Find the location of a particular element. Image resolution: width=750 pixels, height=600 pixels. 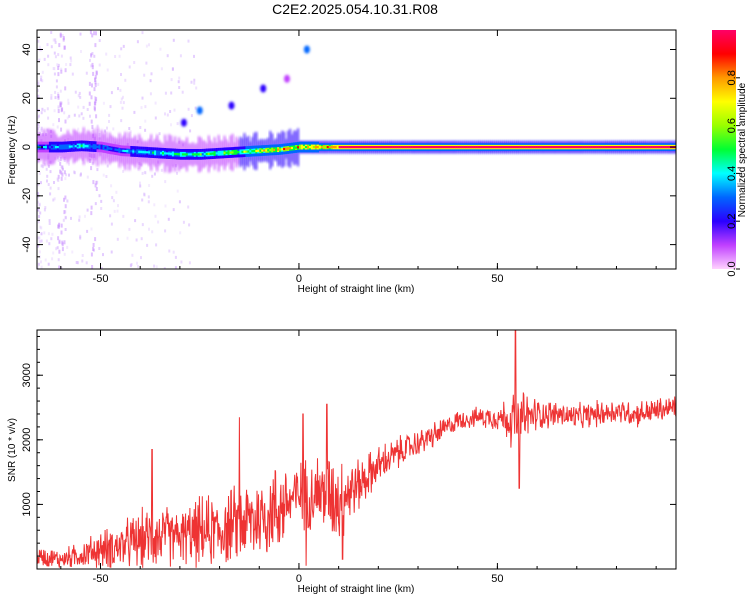

colorbar-ticks: 0.0 0.2 0.4 0.6 0.8 is located at coordinates (733, 173).